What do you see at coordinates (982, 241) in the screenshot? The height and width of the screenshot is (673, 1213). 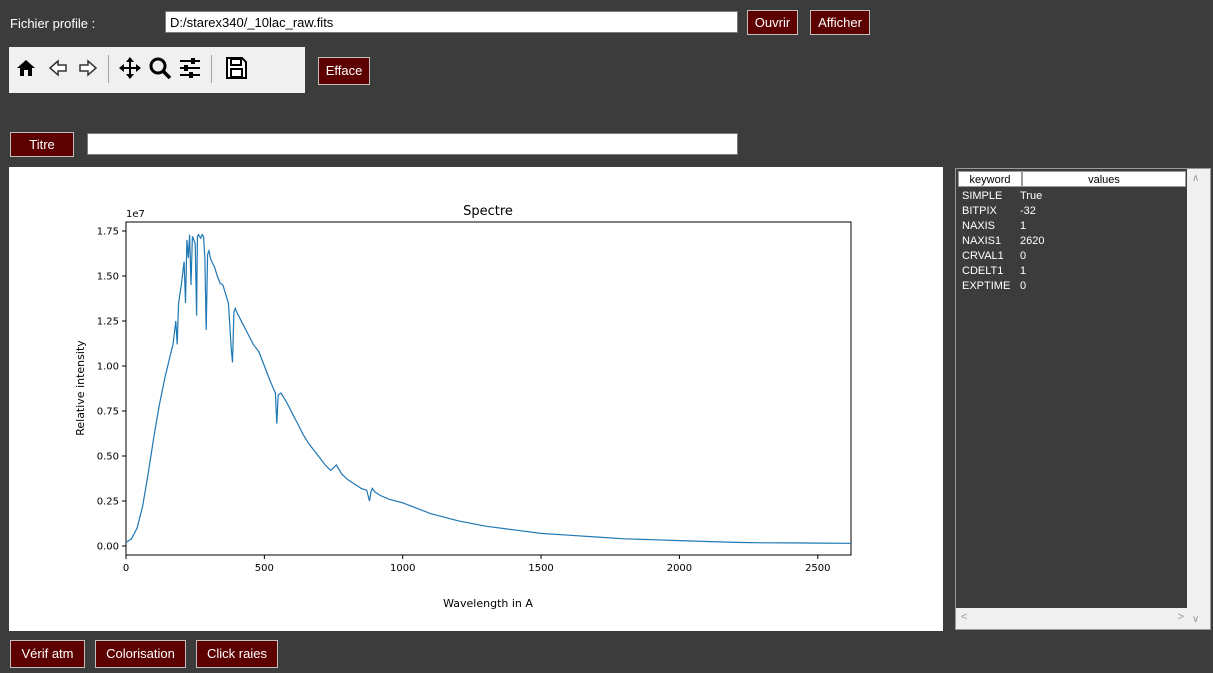 I see `fits-keyword: NAXIS1` at bounding box center [982, 241].